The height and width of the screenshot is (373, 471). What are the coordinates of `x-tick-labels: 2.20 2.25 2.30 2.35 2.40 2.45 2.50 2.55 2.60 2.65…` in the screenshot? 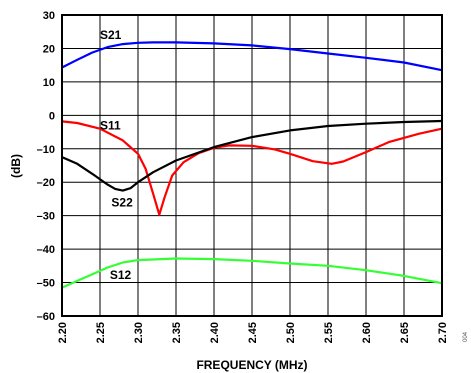 It's located at (253, 332).